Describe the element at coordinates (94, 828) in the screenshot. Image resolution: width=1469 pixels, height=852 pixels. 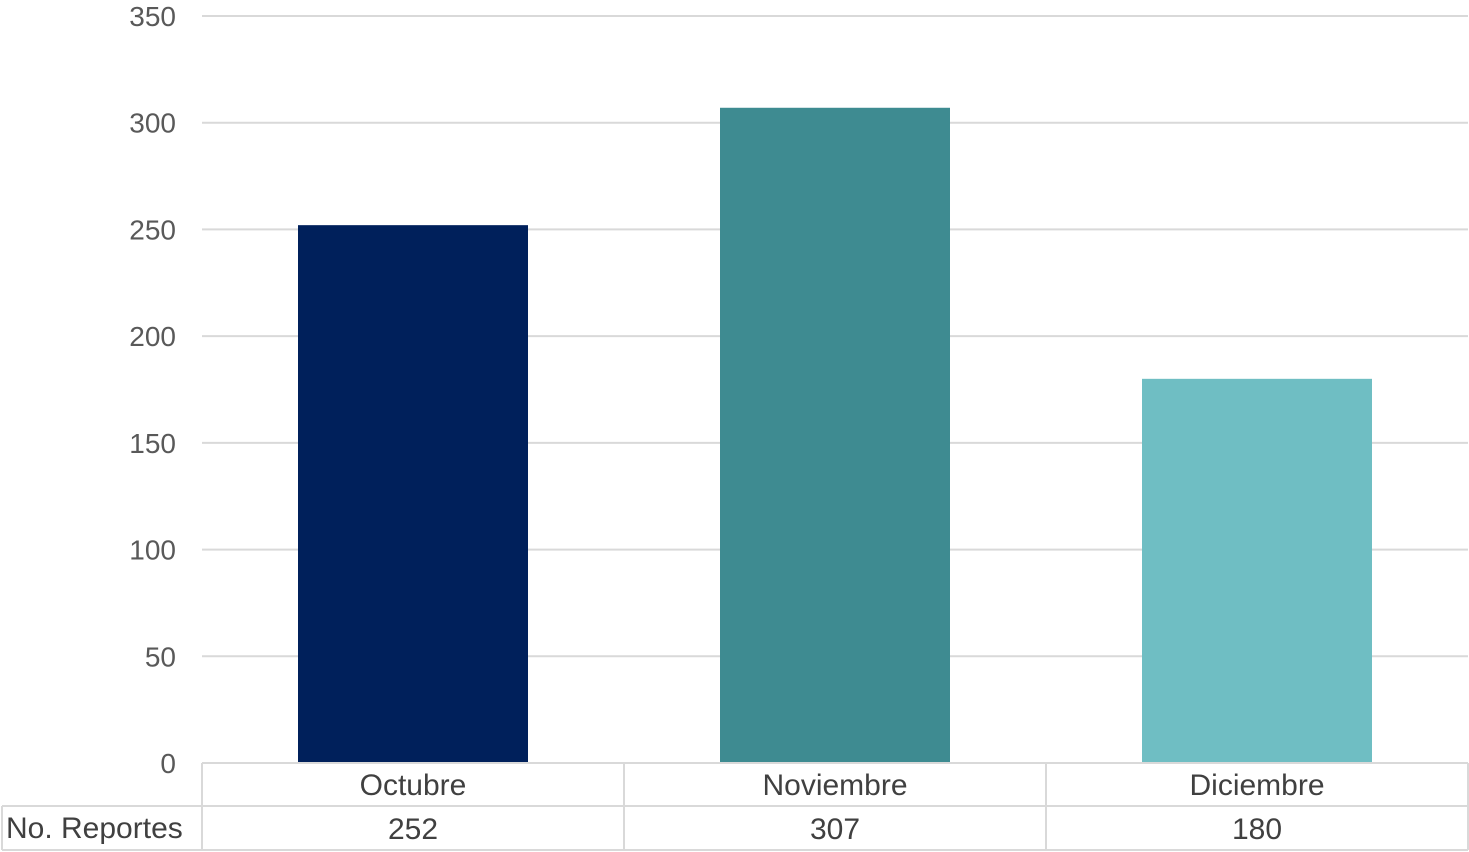
I see `data-table-row-label: No. Reportes` at that location.